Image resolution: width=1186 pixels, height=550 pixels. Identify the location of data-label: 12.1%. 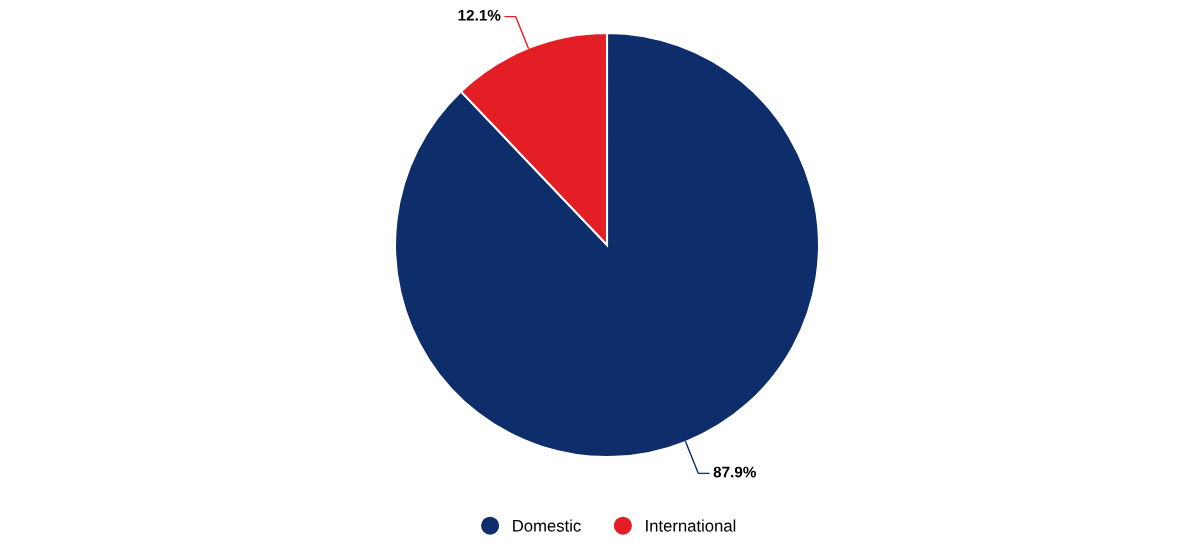
(479, 15).